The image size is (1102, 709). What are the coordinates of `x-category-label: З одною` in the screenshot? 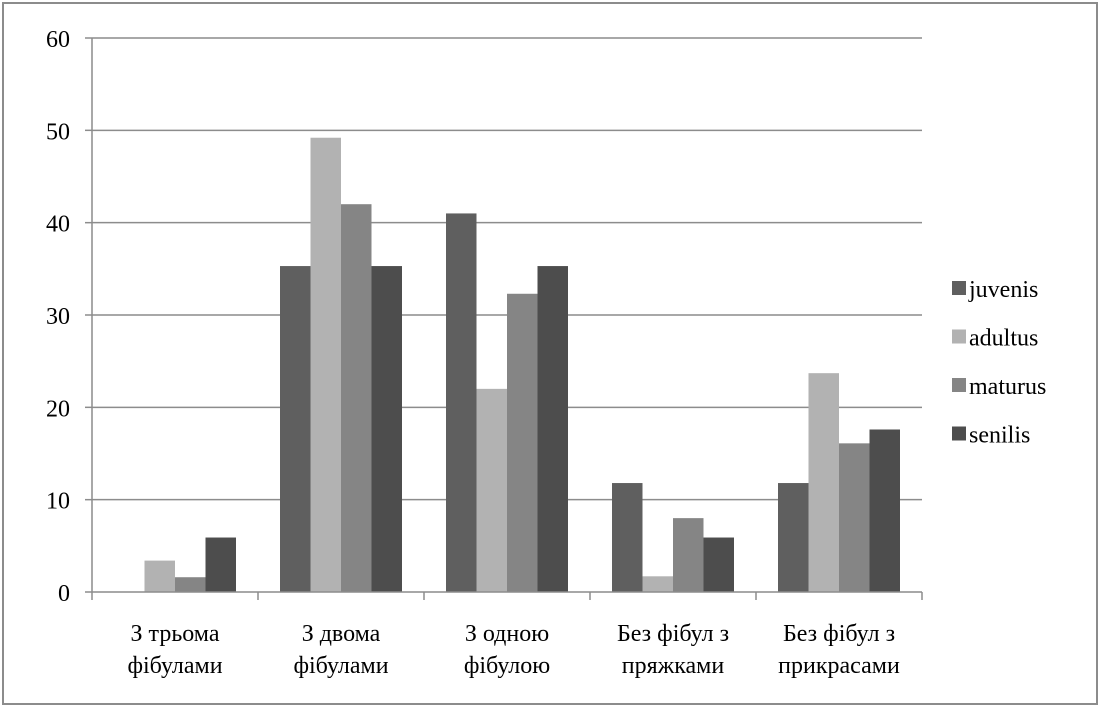 It's located at (507, 634).